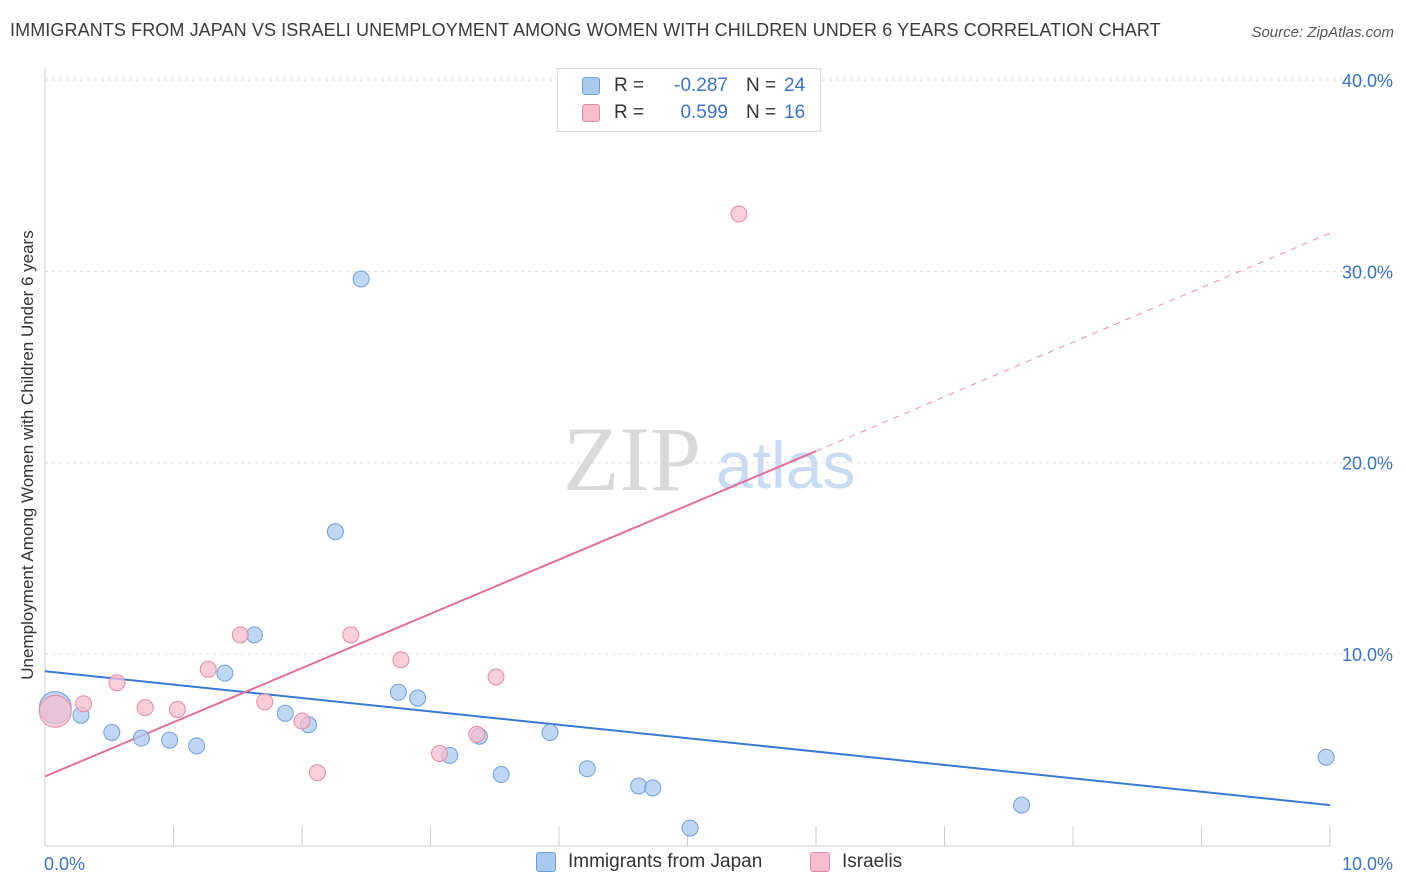 The height and width of the screenshot is (892, 1406). Describe the element at coordinates (820, 862) in the screenshot. I see `legend-square-israelis` at that location.